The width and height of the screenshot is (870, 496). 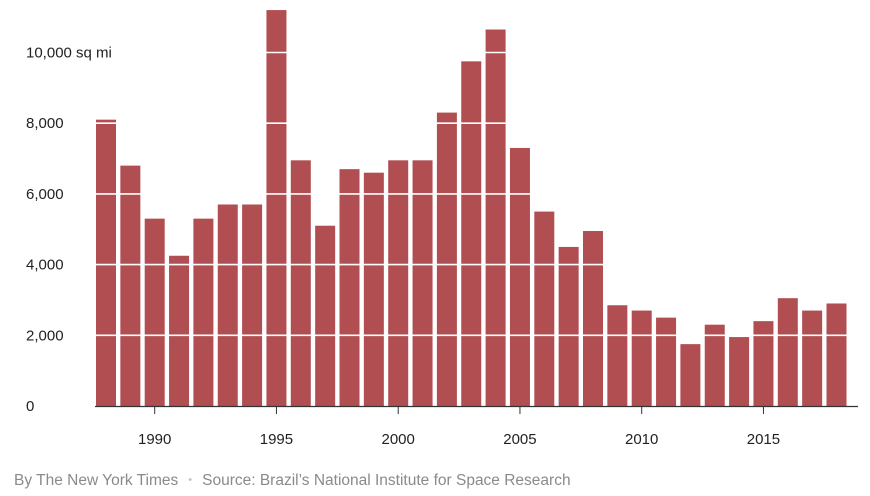 I want to click on x-tick-label-1990: 1990, so click(x=154, y=439).